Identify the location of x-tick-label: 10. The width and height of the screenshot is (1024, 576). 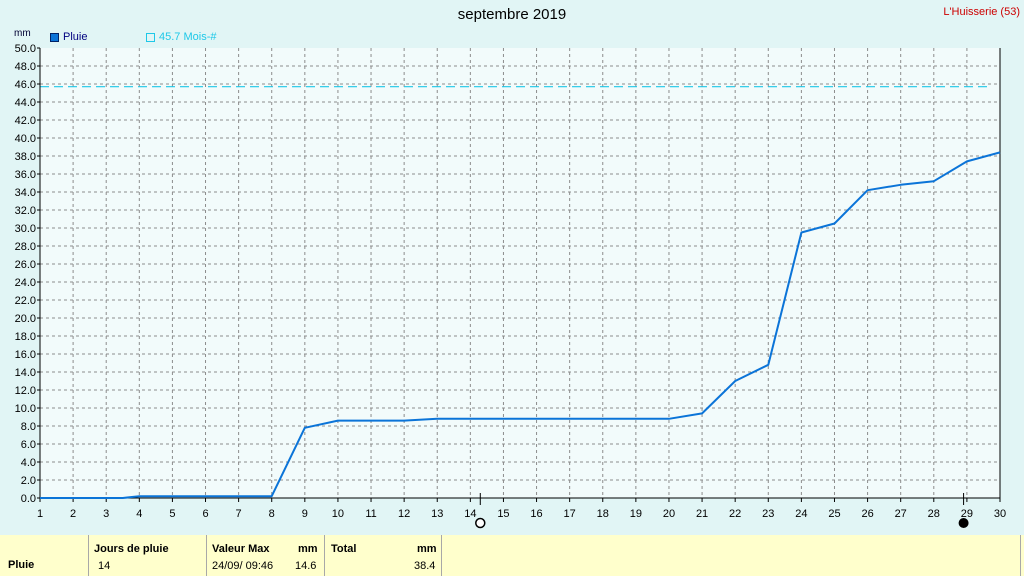
(338, 514).